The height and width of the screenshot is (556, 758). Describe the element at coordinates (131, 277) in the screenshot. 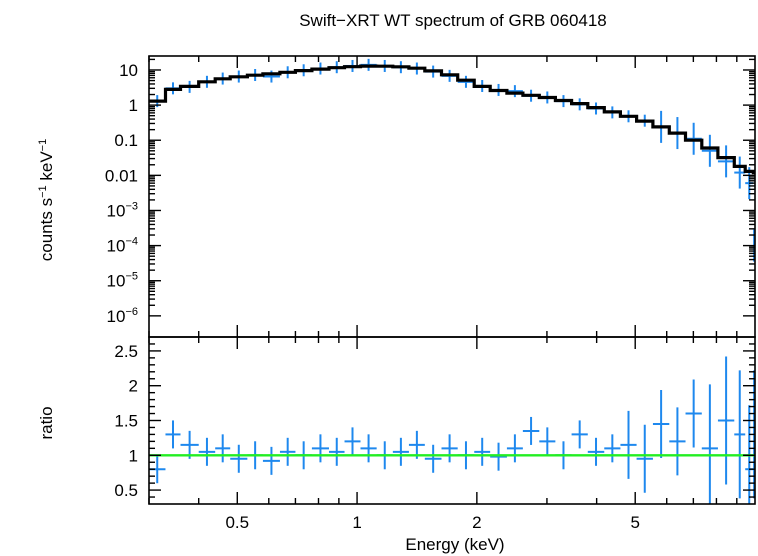

I see `y-tick-exp: −5` at that location.